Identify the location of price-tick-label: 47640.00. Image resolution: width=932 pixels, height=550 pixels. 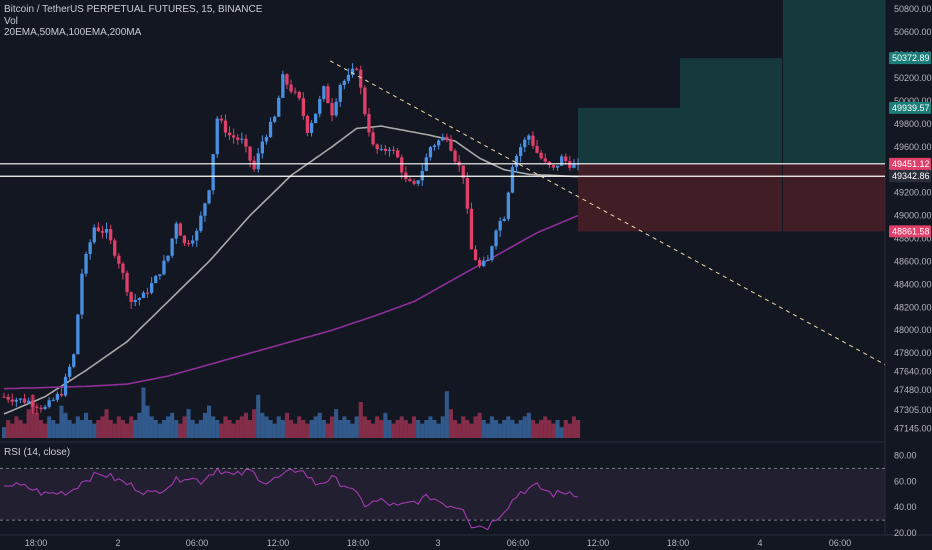
(913, 371).